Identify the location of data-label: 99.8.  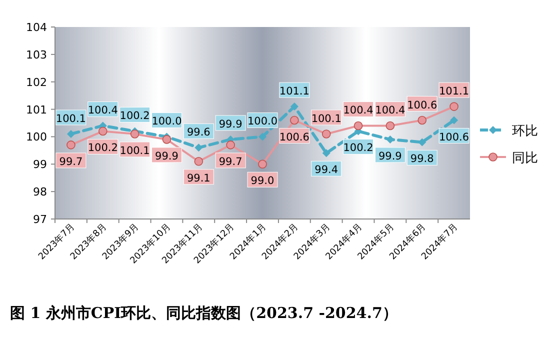
(422, 159).